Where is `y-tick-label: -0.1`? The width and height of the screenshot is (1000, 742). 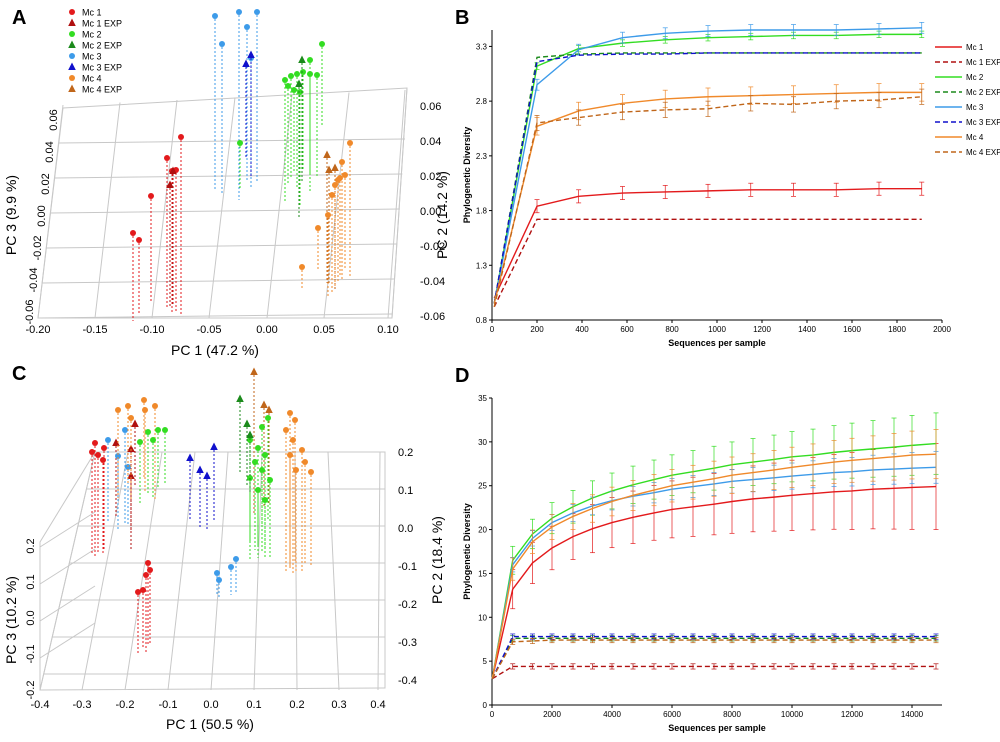 y-tick-label: -0.1 is located at coordinates (31, 654).